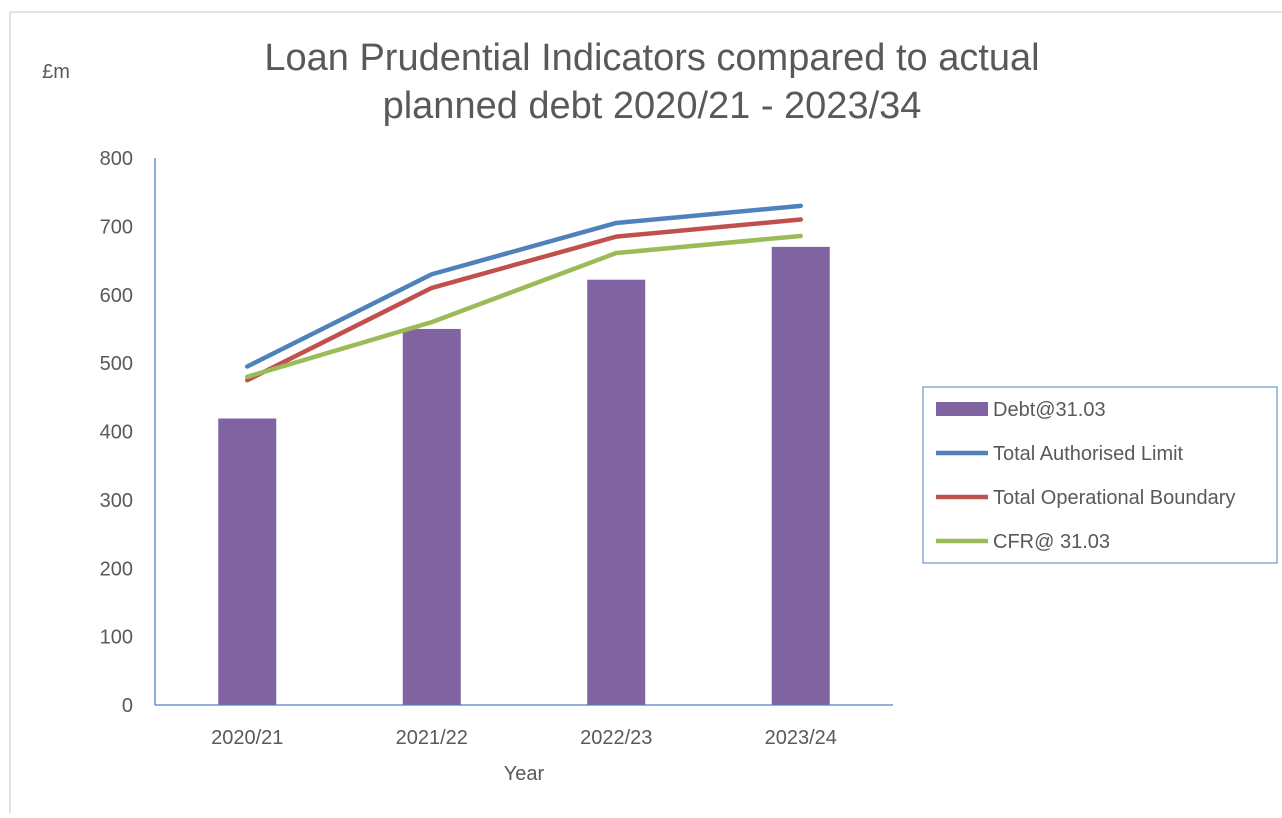 The width and height of the screenshot is (1282, 818). Describe the element at coordinates (1049, 410) in the screenshot. I see `legend-label-debt-31-03: Debt@31.03` at that location.